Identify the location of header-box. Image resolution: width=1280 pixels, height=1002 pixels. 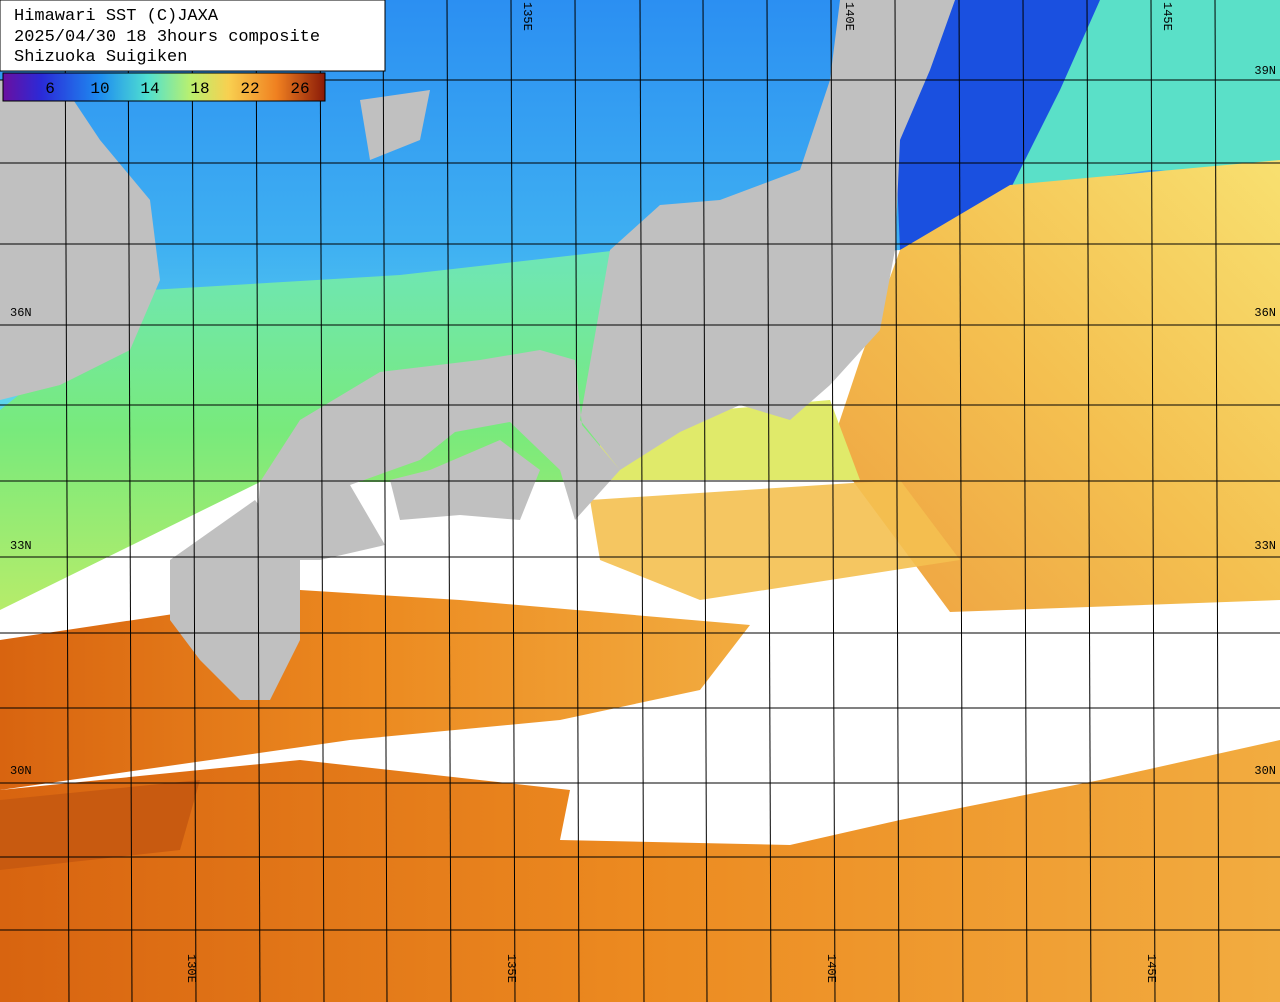
(193, 36).